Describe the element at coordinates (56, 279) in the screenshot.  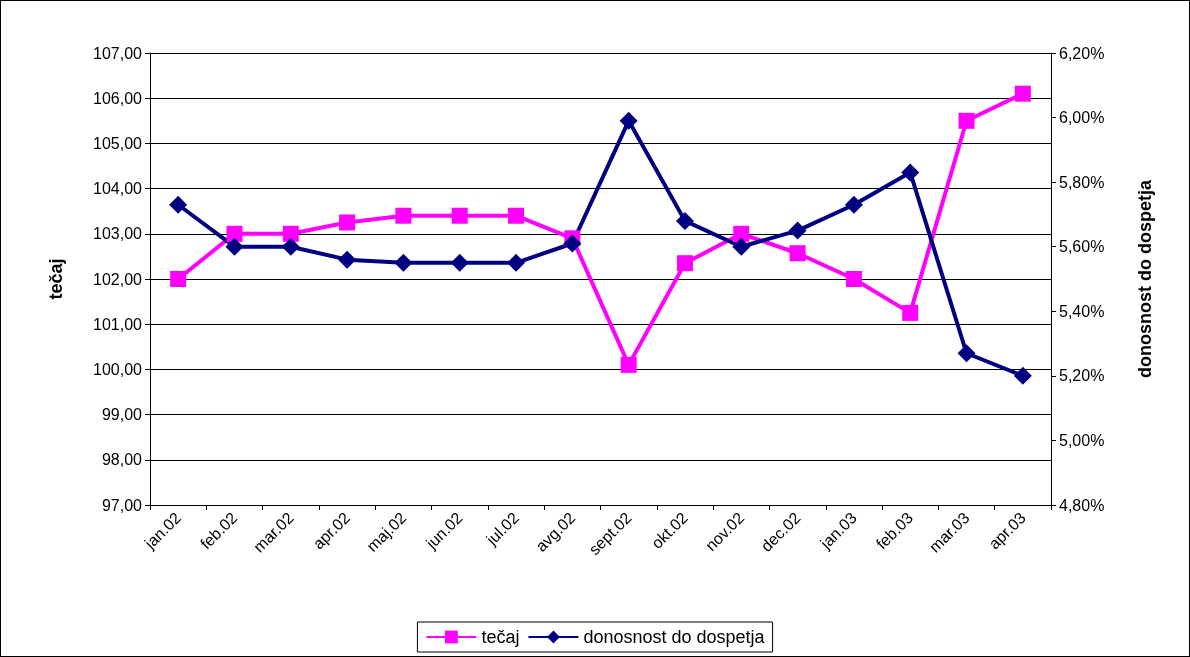
I see `y-axis-title: tečaj` at that location.